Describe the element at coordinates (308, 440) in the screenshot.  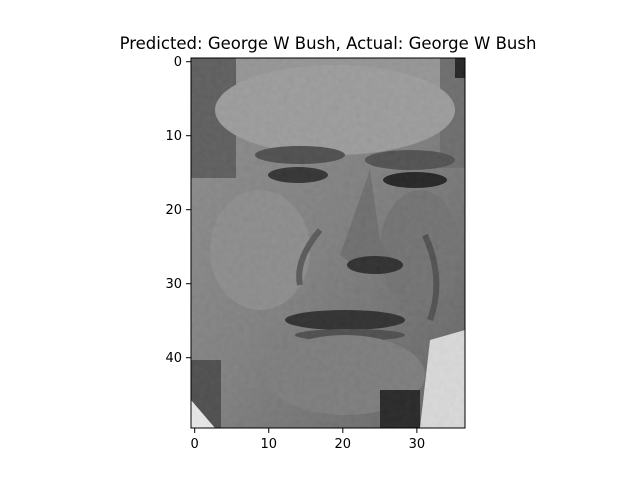
I see `x-axis: 0 10 20 30` at that location.